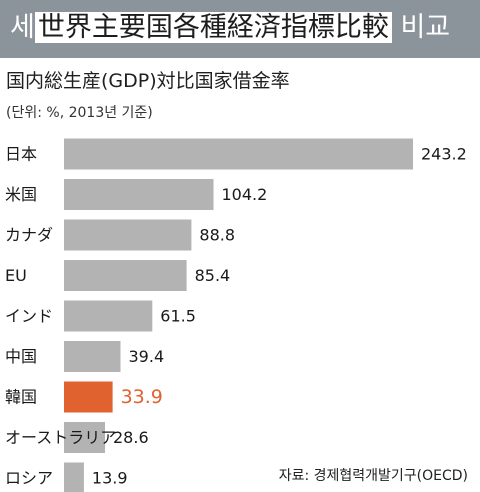 The height and width of the screenshot is (492, 480). Describe the element at coordinates (245, 194) in the screenshot. I see `value-label-1: 104.2` at that location.